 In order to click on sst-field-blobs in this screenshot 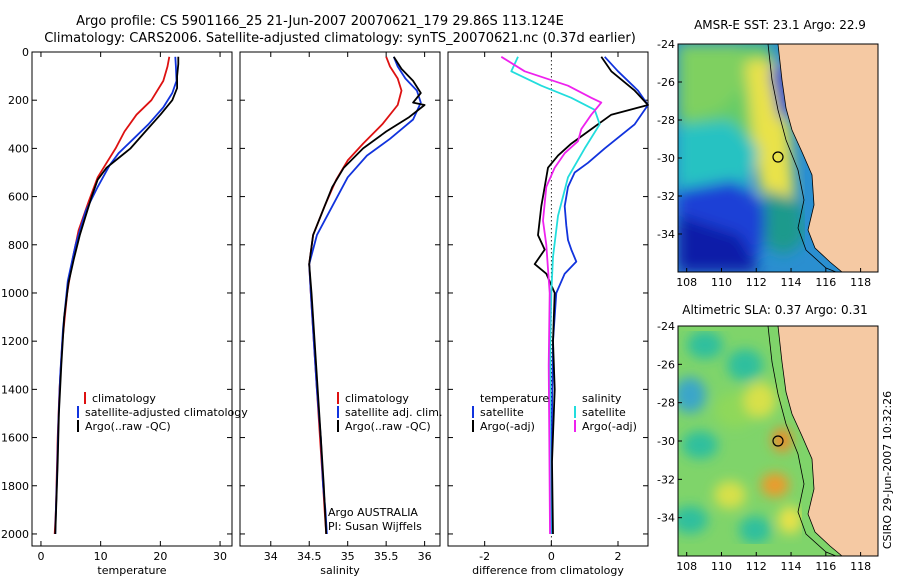, I will do `click(741, 158)`.